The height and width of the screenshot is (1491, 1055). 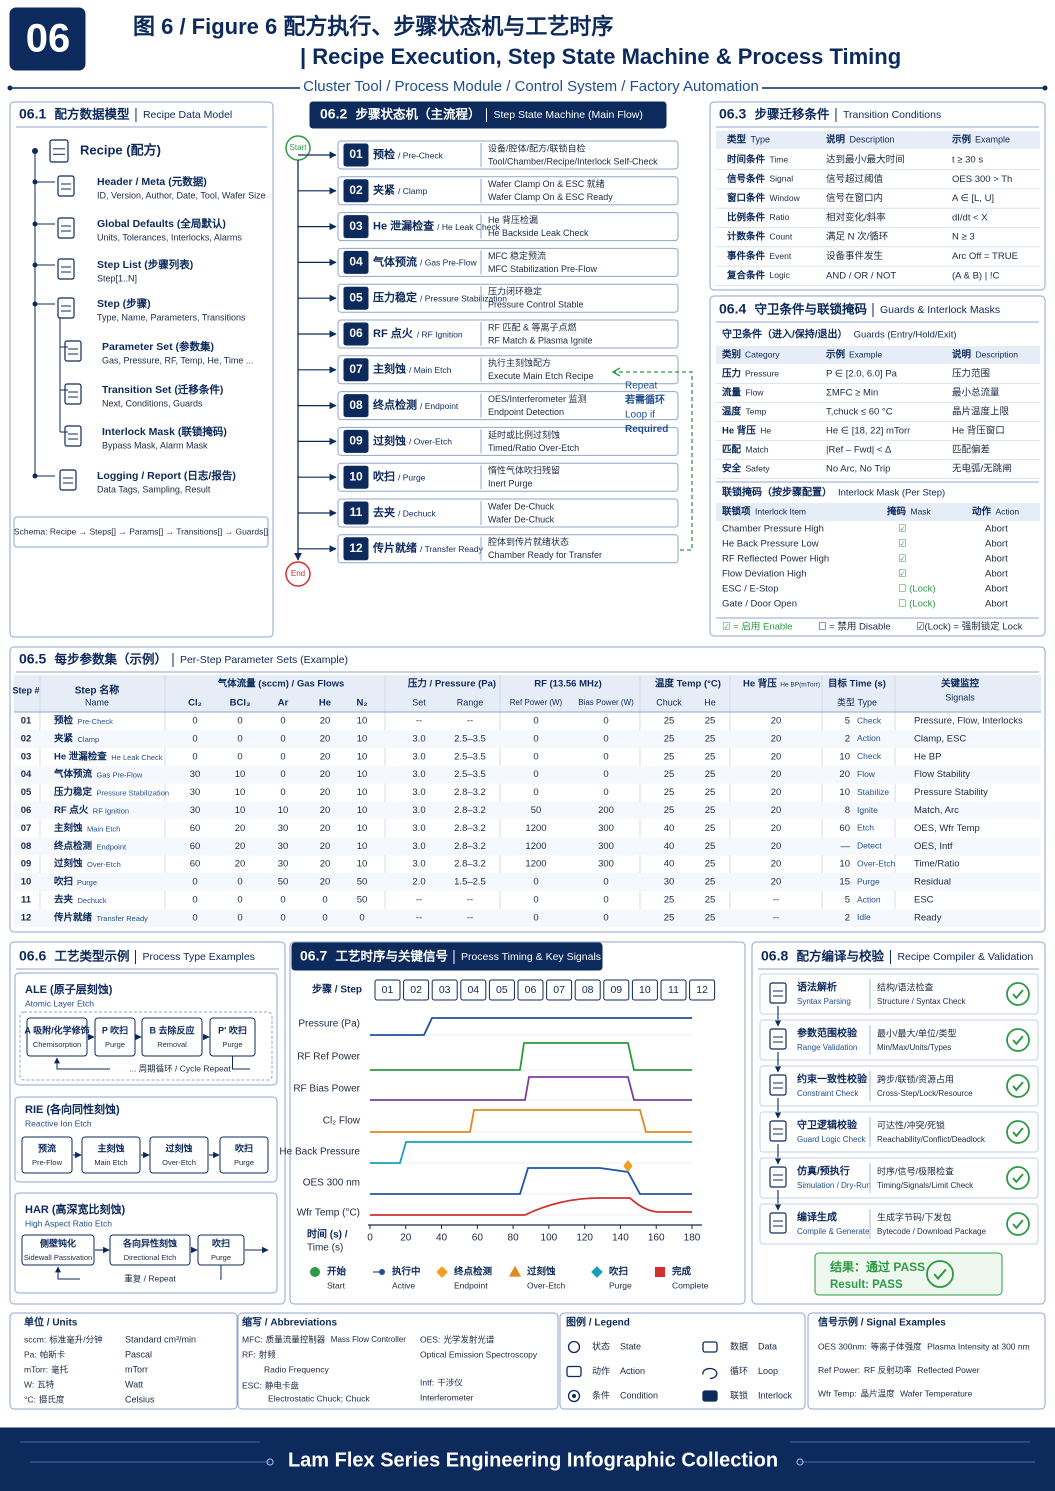 I want to click on step-desc-en: Chamber Ready for Transfer, so click(x=545, y=555).